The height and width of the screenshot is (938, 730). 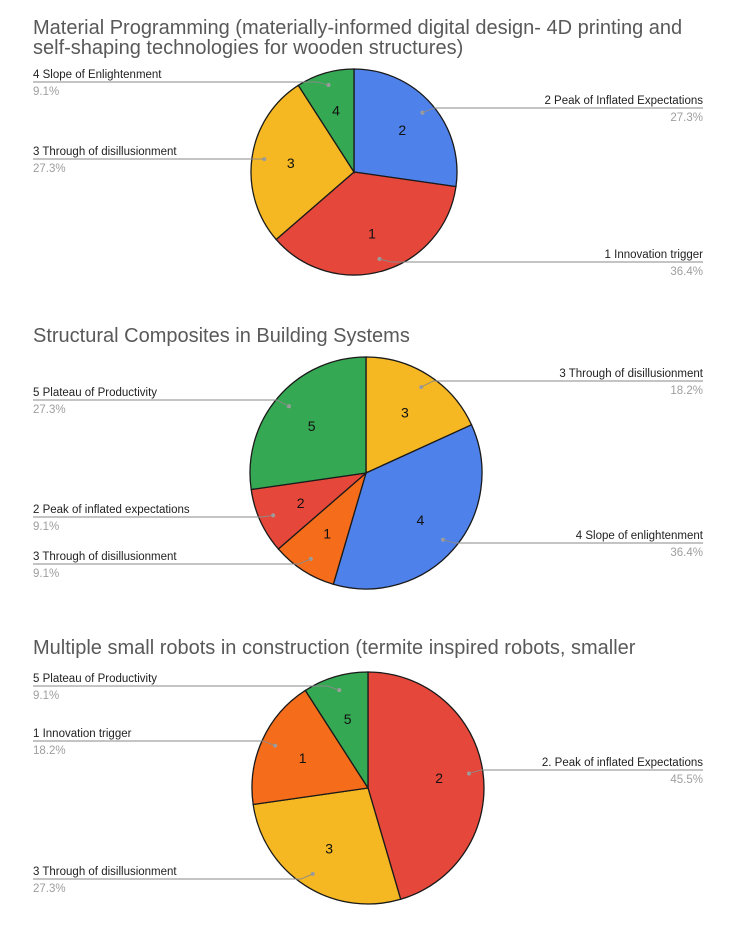 What do you see at coordinates (640, 536) in the screenshot?
I see `slice-label: 4 Slope of enlightenment` at bounding box center [640, 536].